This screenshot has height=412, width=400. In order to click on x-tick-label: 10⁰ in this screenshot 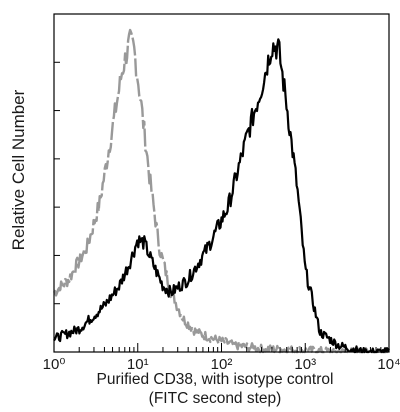, I will do `click(54, 364)`.